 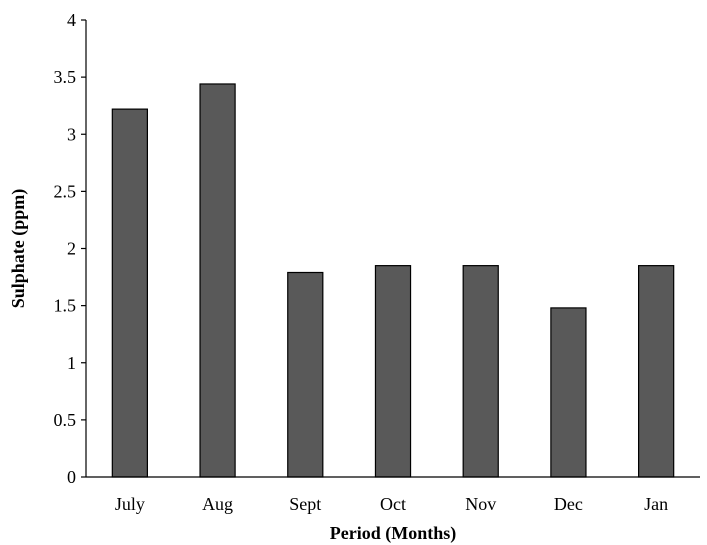 What do you see at coordinates (130, 504) in the screenshot?
I see `x-tick-label: July` at bounding box center [130, 504].